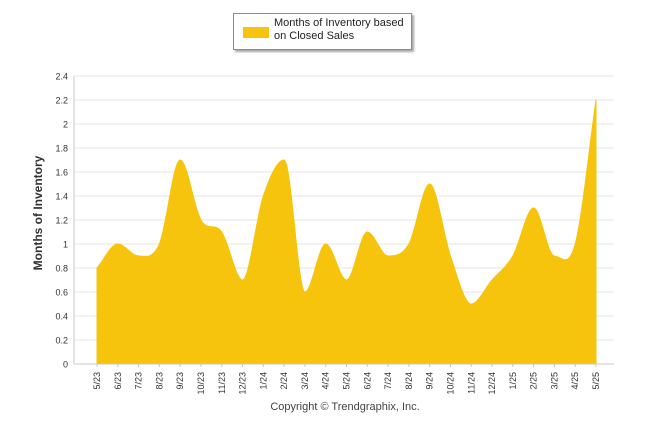 The width and height of the screenshot is (646, 434). What do you see at coordinates (243, 383) in the screenshot?
I see `x-tick-label: 12/23` at bounding box center [243, 383].